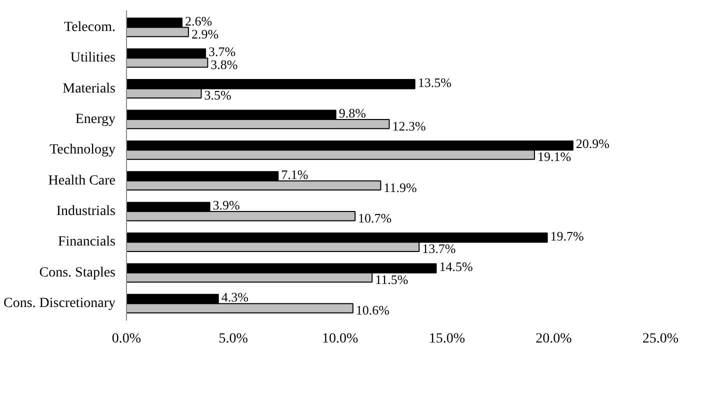 The width and height of the screenshot is (713, 407). What do you see at coordinates (218, 95) in the screenshot?
I see `data-label: 3.5%` at bounding box center [218, 95].